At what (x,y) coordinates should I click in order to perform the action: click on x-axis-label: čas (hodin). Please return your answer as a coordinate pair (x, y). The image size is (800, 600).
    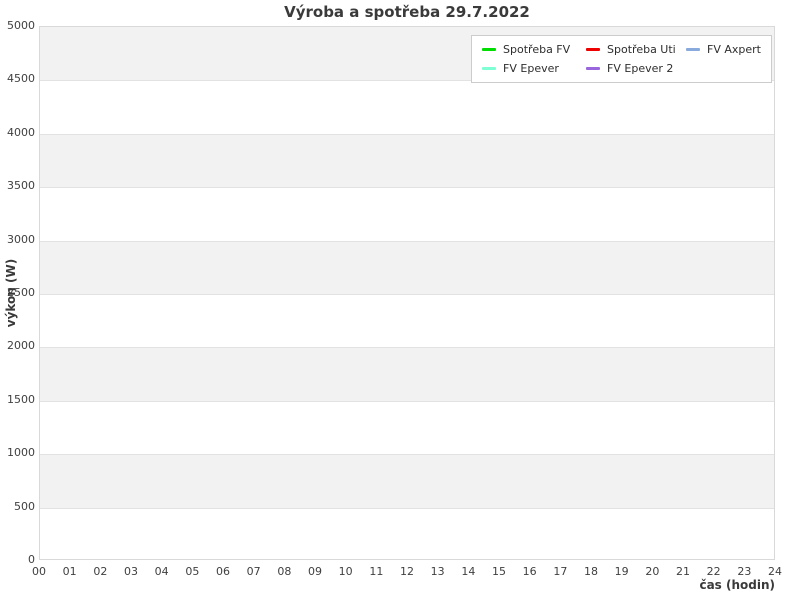
    Looking at the image, I should click on (737, 585).